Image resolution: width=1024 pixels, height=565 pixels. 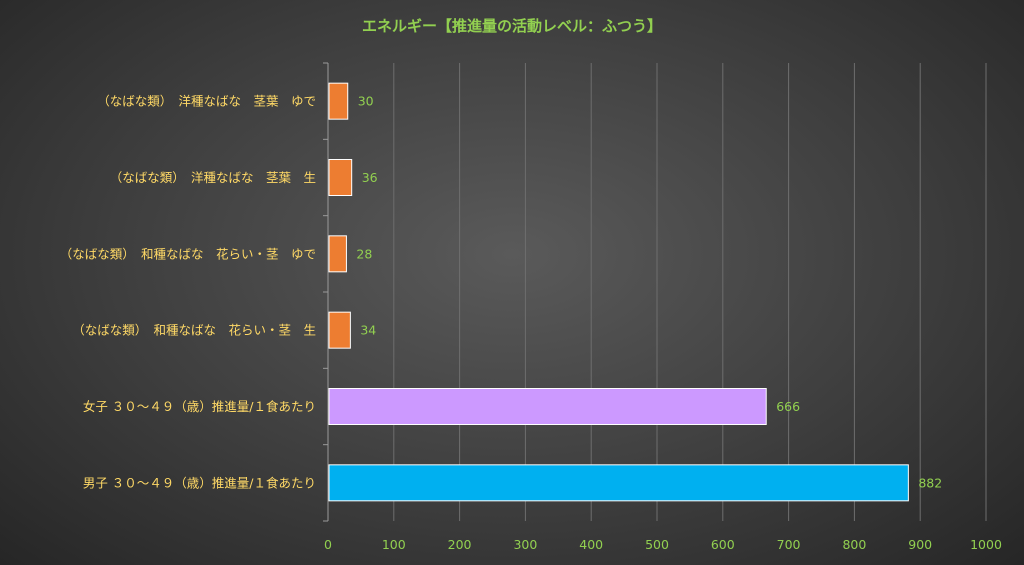 I want to click on x-tick-label: 700, so click(x=789, y=544).